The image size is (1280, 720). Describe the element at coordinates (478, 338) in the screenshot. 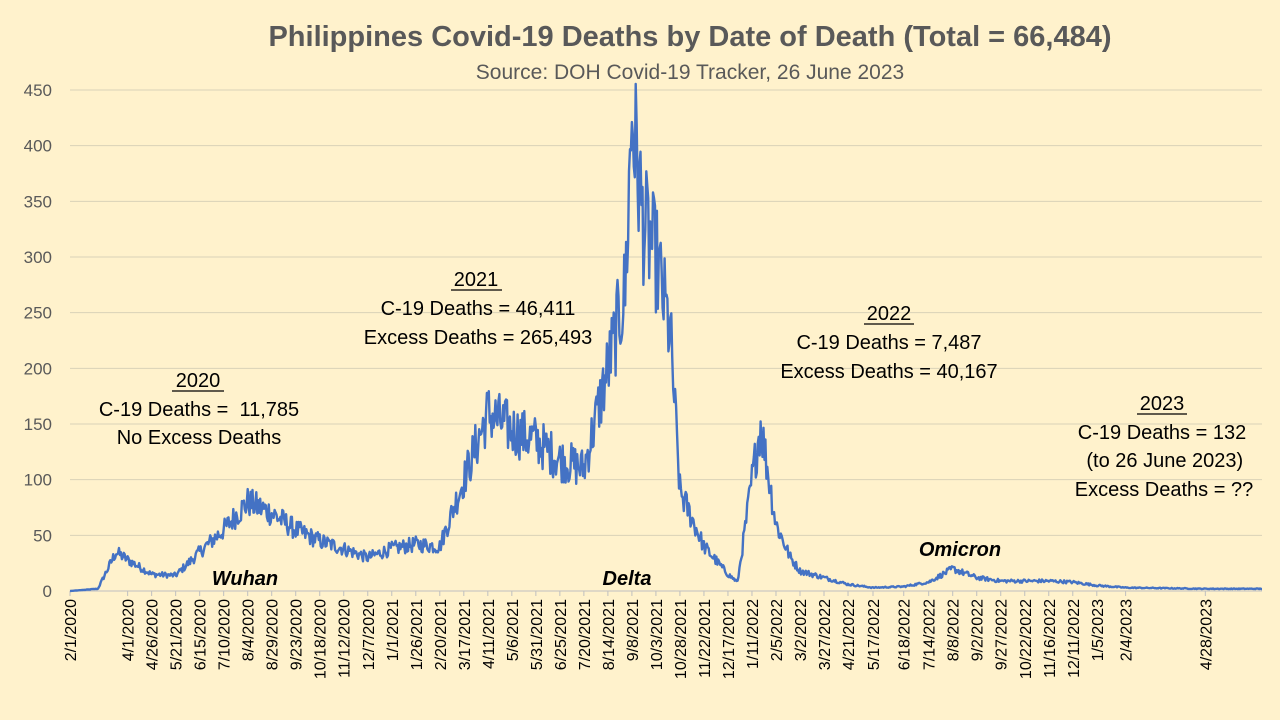

I see `annotation-2021-line-2: Excess Deaths = 265,493` at that location.